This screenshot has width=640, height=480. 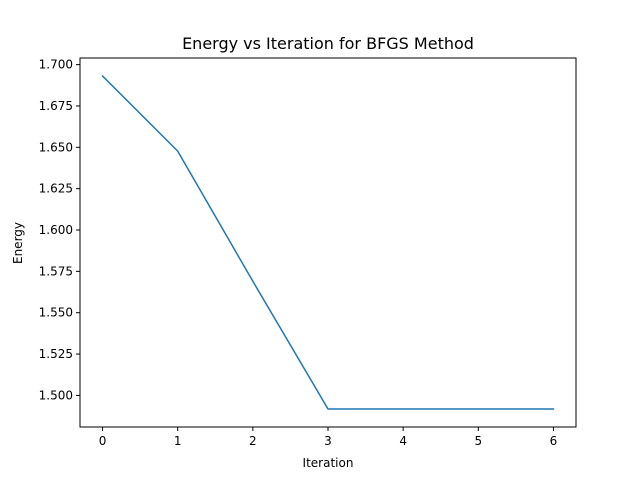 What do you see at coordinates (56, 313) in the screenshot?
I see `y-tick-label: 1.550` at bounding box center [56, 313].